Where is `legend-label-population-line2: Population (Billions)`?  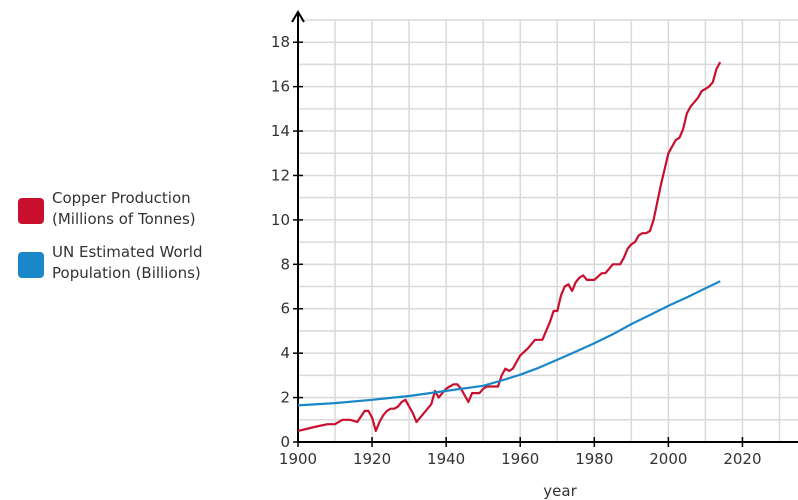
legend-label-population-line2: Population (Billions) is located at coordinates (126, 273).